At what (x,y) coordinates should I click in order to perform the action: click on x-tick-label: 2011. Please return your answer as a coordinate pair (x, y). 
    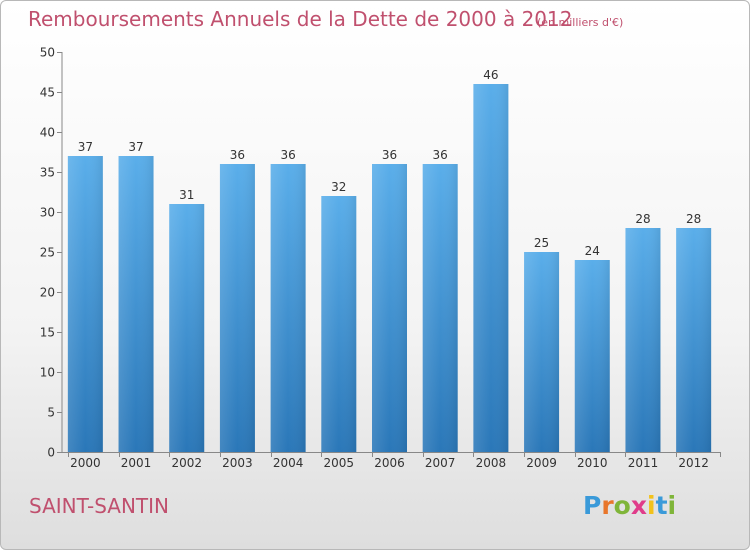
    Looking at the image, I should click on (643, 463).